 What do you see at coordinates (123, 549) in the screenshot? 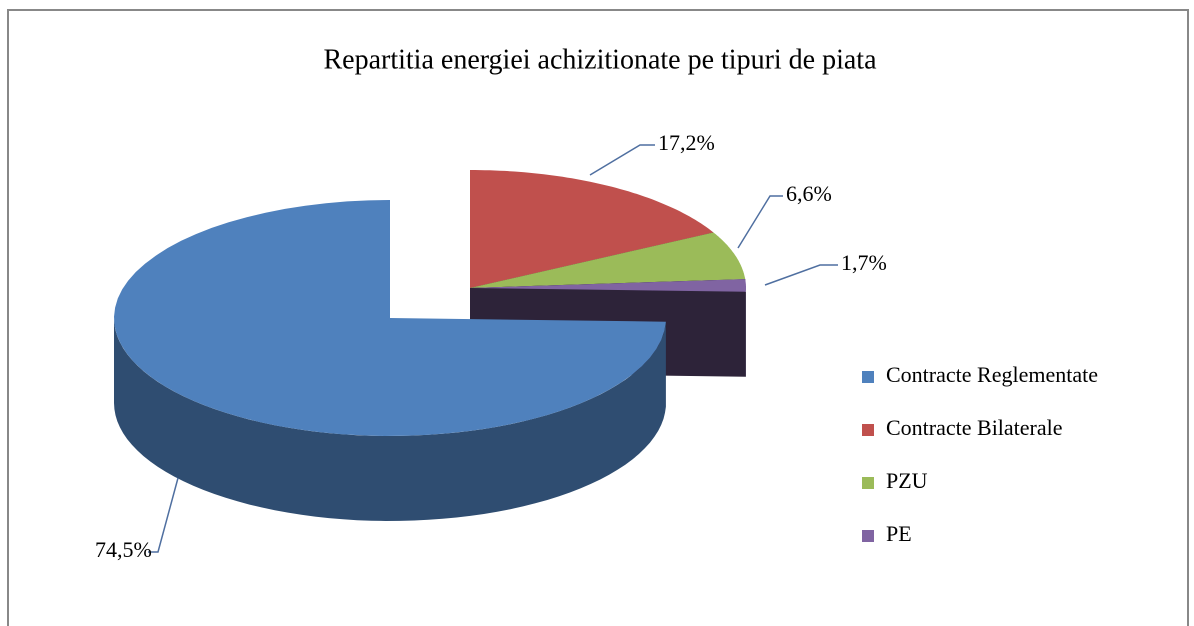
I see `data-label: 74,5%` at bounding box center [123, 549].